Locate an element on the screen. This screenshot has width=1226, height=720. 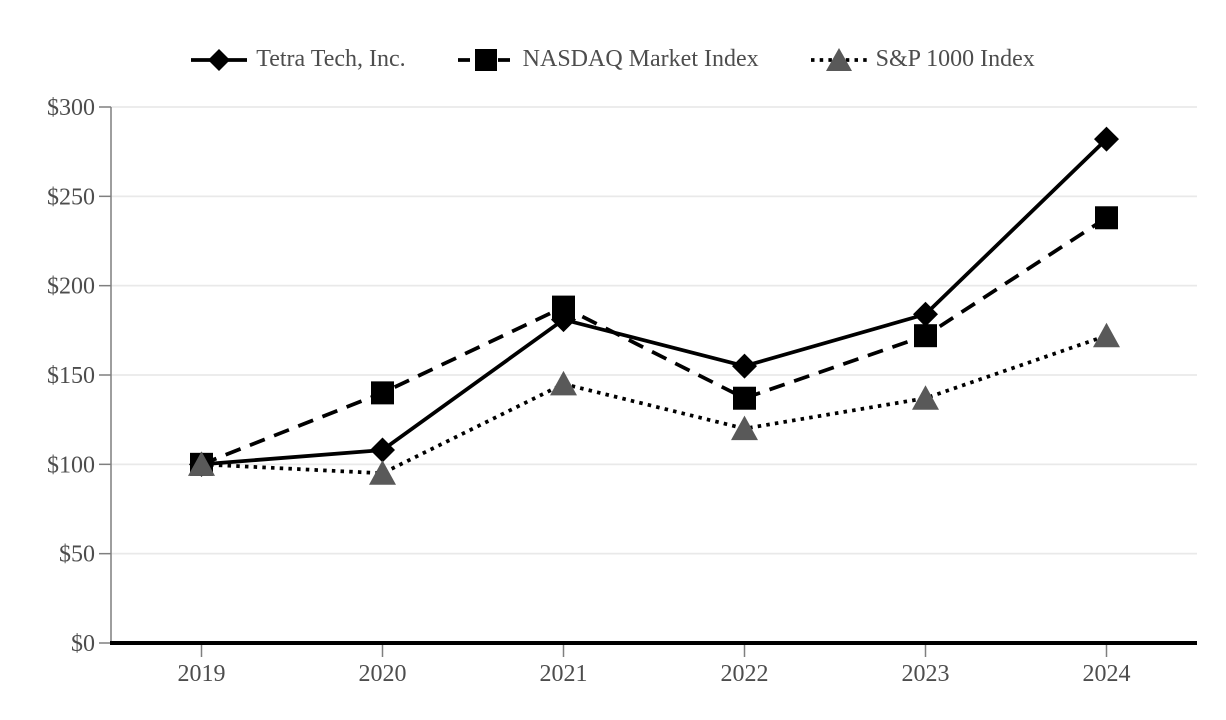
legend-item-sp1000: S&P 1000 Index is located at coordinates (922, 59).